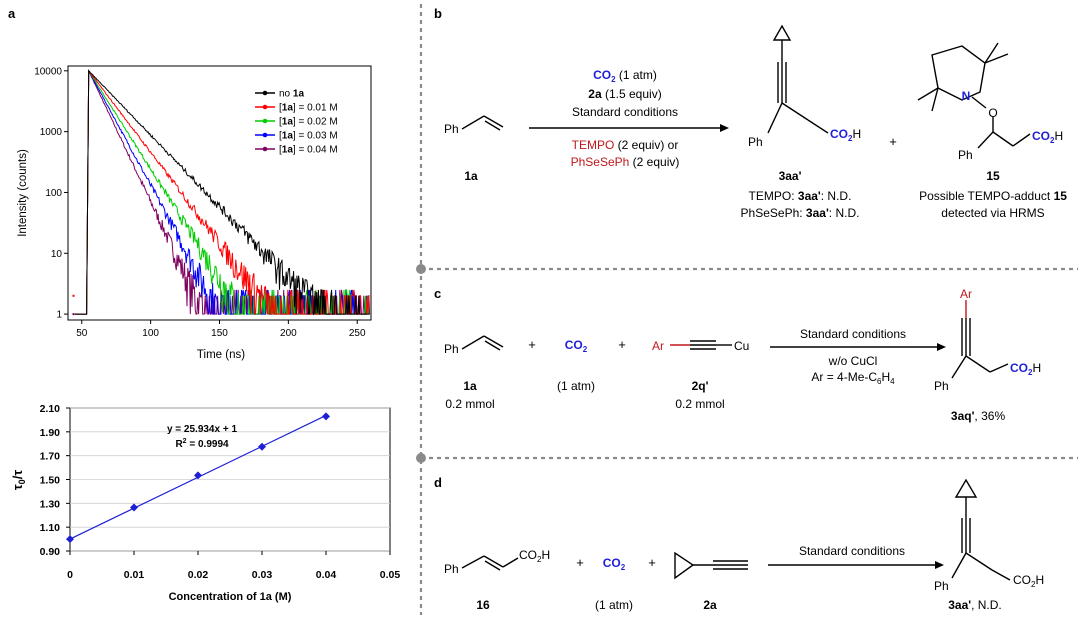 This screenshot has height=619, width=1080. I want to click on sv-y-tick-label: 1.50, so click(50, 481).